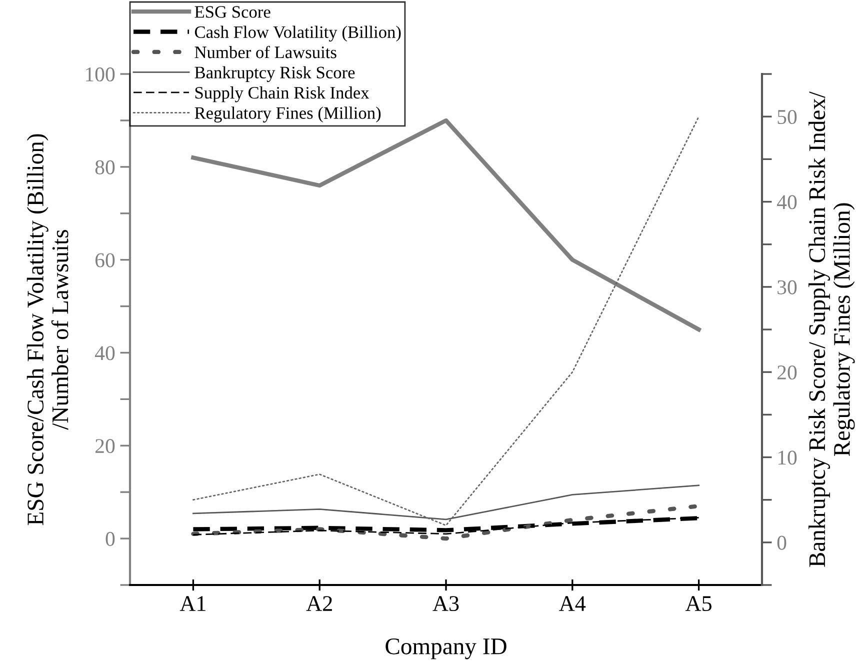 The image size is (864, 669). Describe the element at coordinates (446, 649) in the screenshot. I see `x-axis-title: Company ID` at that location.